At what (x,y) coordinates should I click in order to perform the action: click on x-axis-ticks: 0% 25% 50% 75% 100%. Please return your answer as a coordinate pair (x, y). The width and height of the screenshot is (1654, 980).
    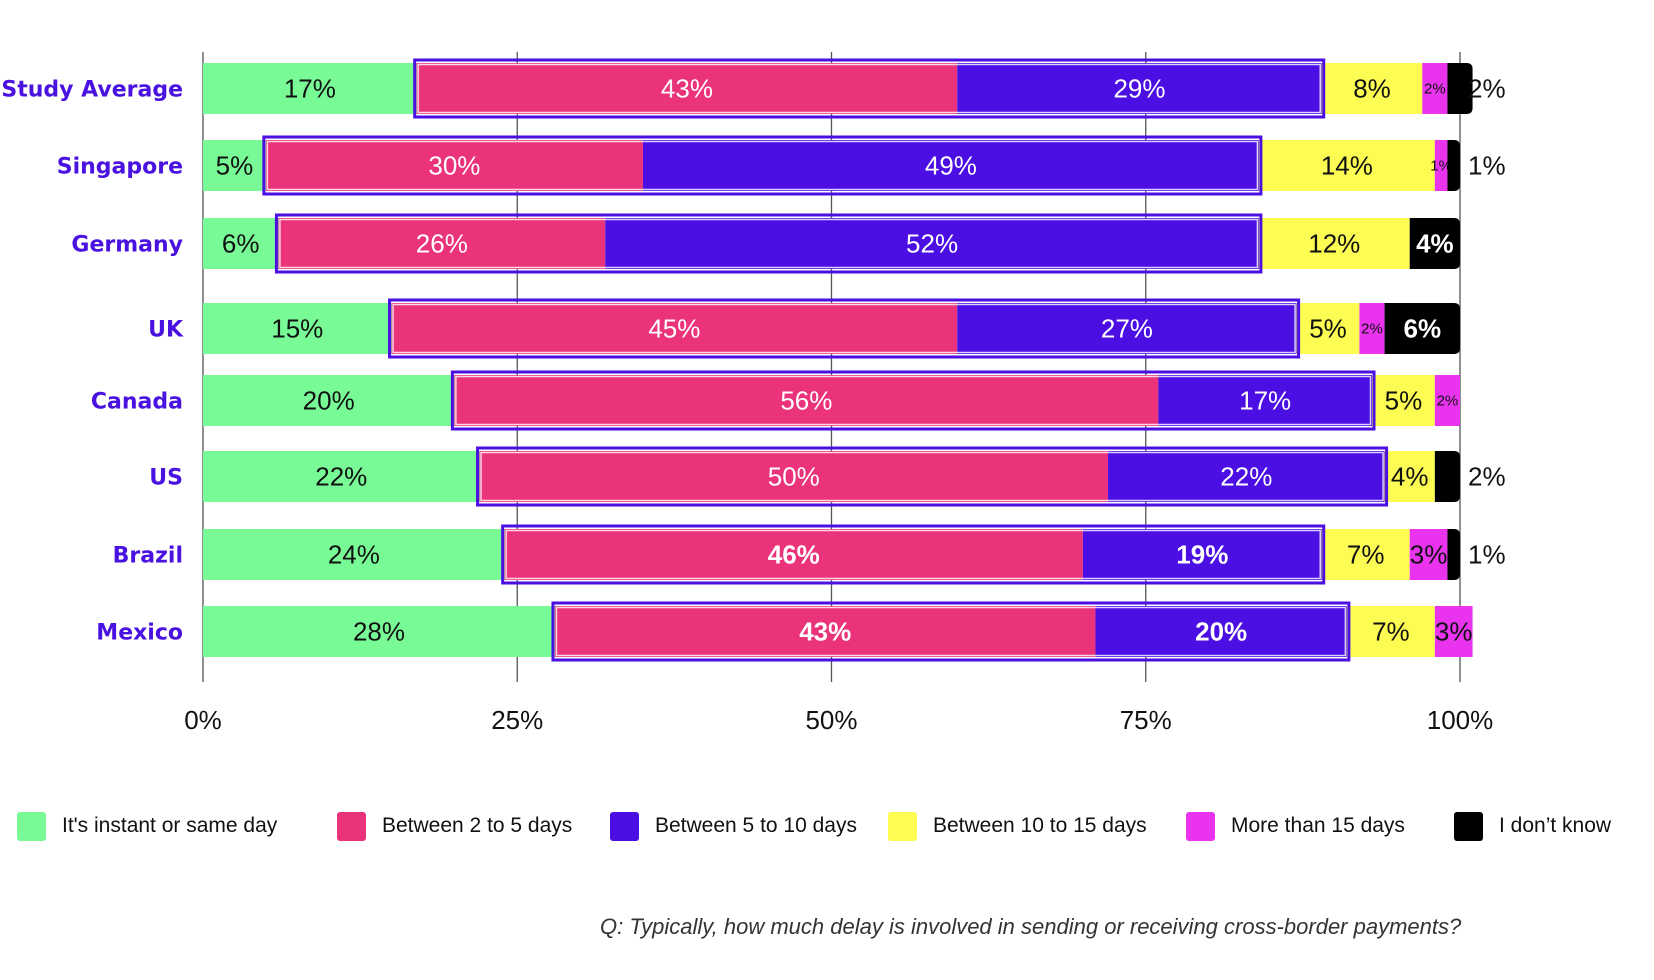
    Looking at the image, I should click on (838, 720).